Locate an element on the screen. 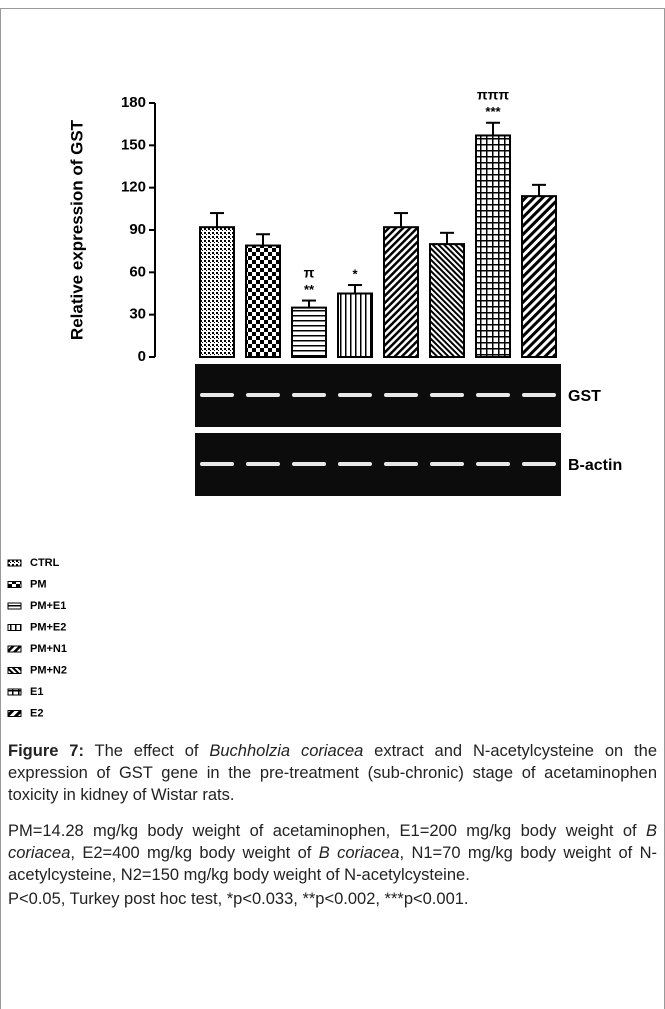  significance-label: πππ is located at coordinates (493, 94).